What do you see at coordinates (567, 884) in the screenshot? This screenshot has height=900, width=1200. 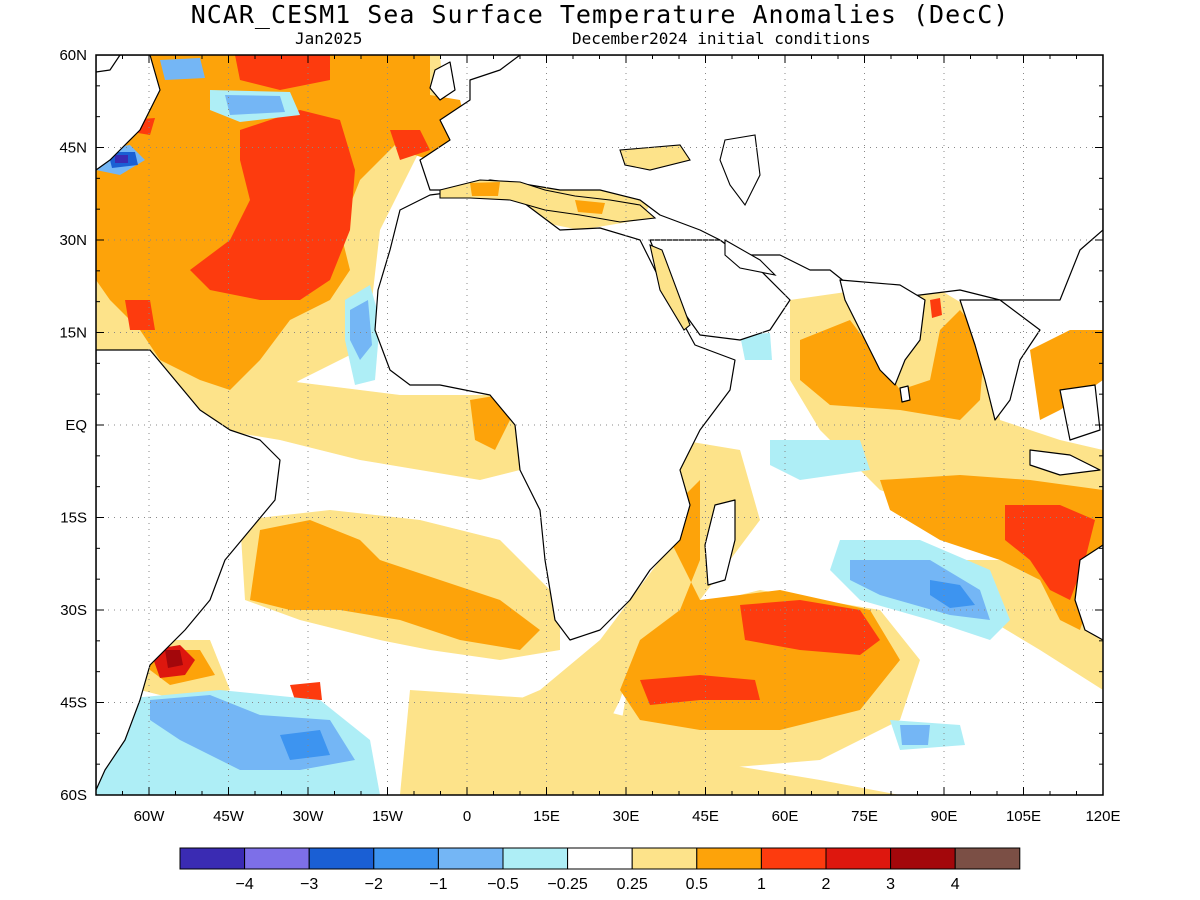 I see `colorbar-label: −0.25` at bounding box center [567, 884].